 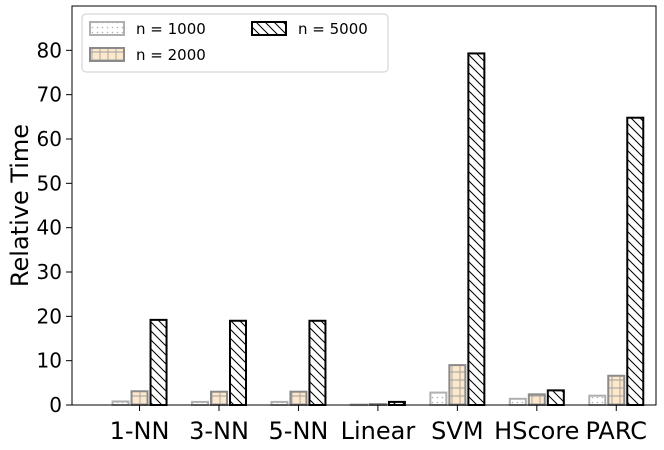 I want to click on y-tick-label: 40, so click(x=49, y=228).